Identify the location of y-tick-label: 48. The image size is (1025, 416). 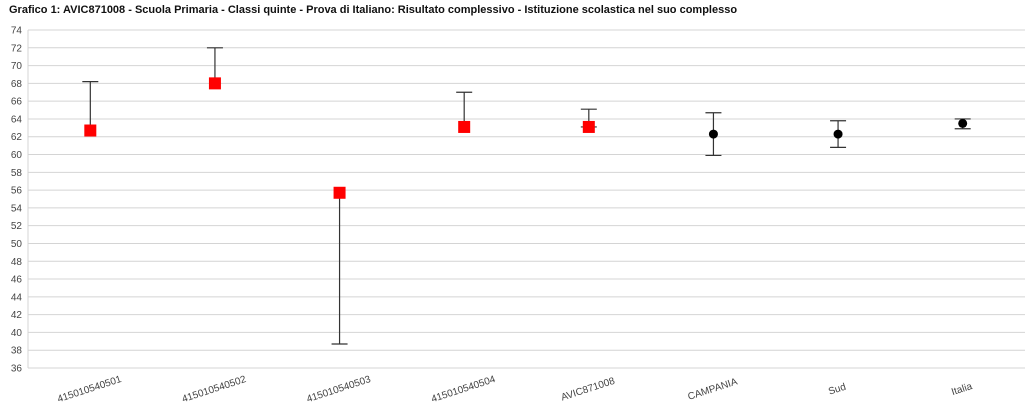
(17, 262).